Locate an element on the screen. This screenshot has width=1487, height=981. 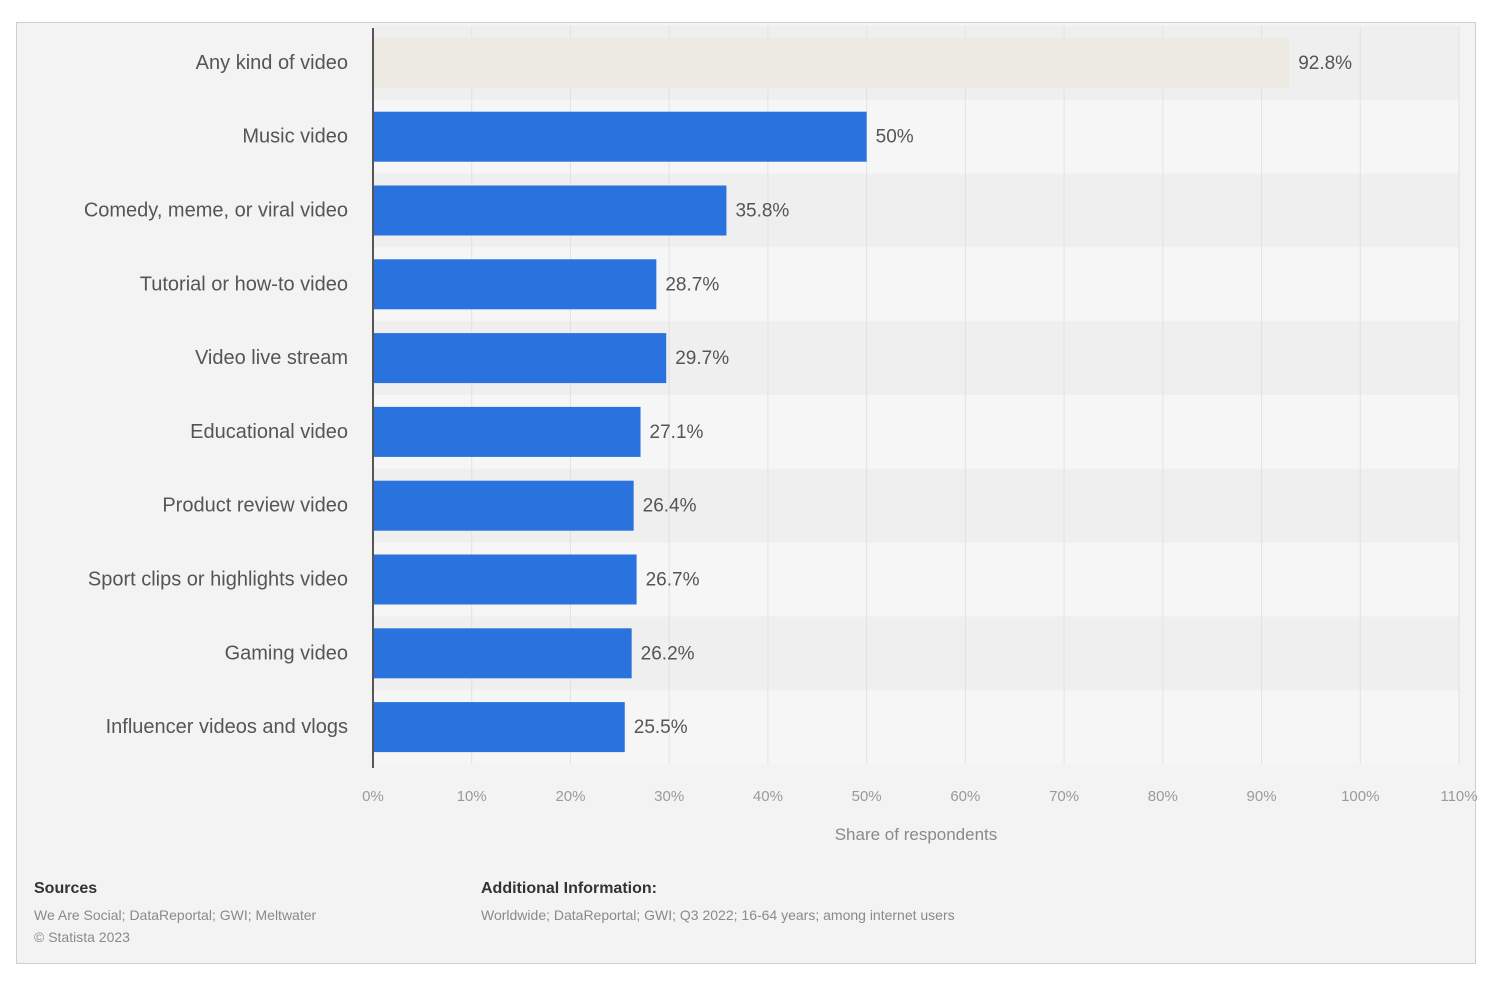
value-label: 92.8% is located at coordinates (1325, 63).